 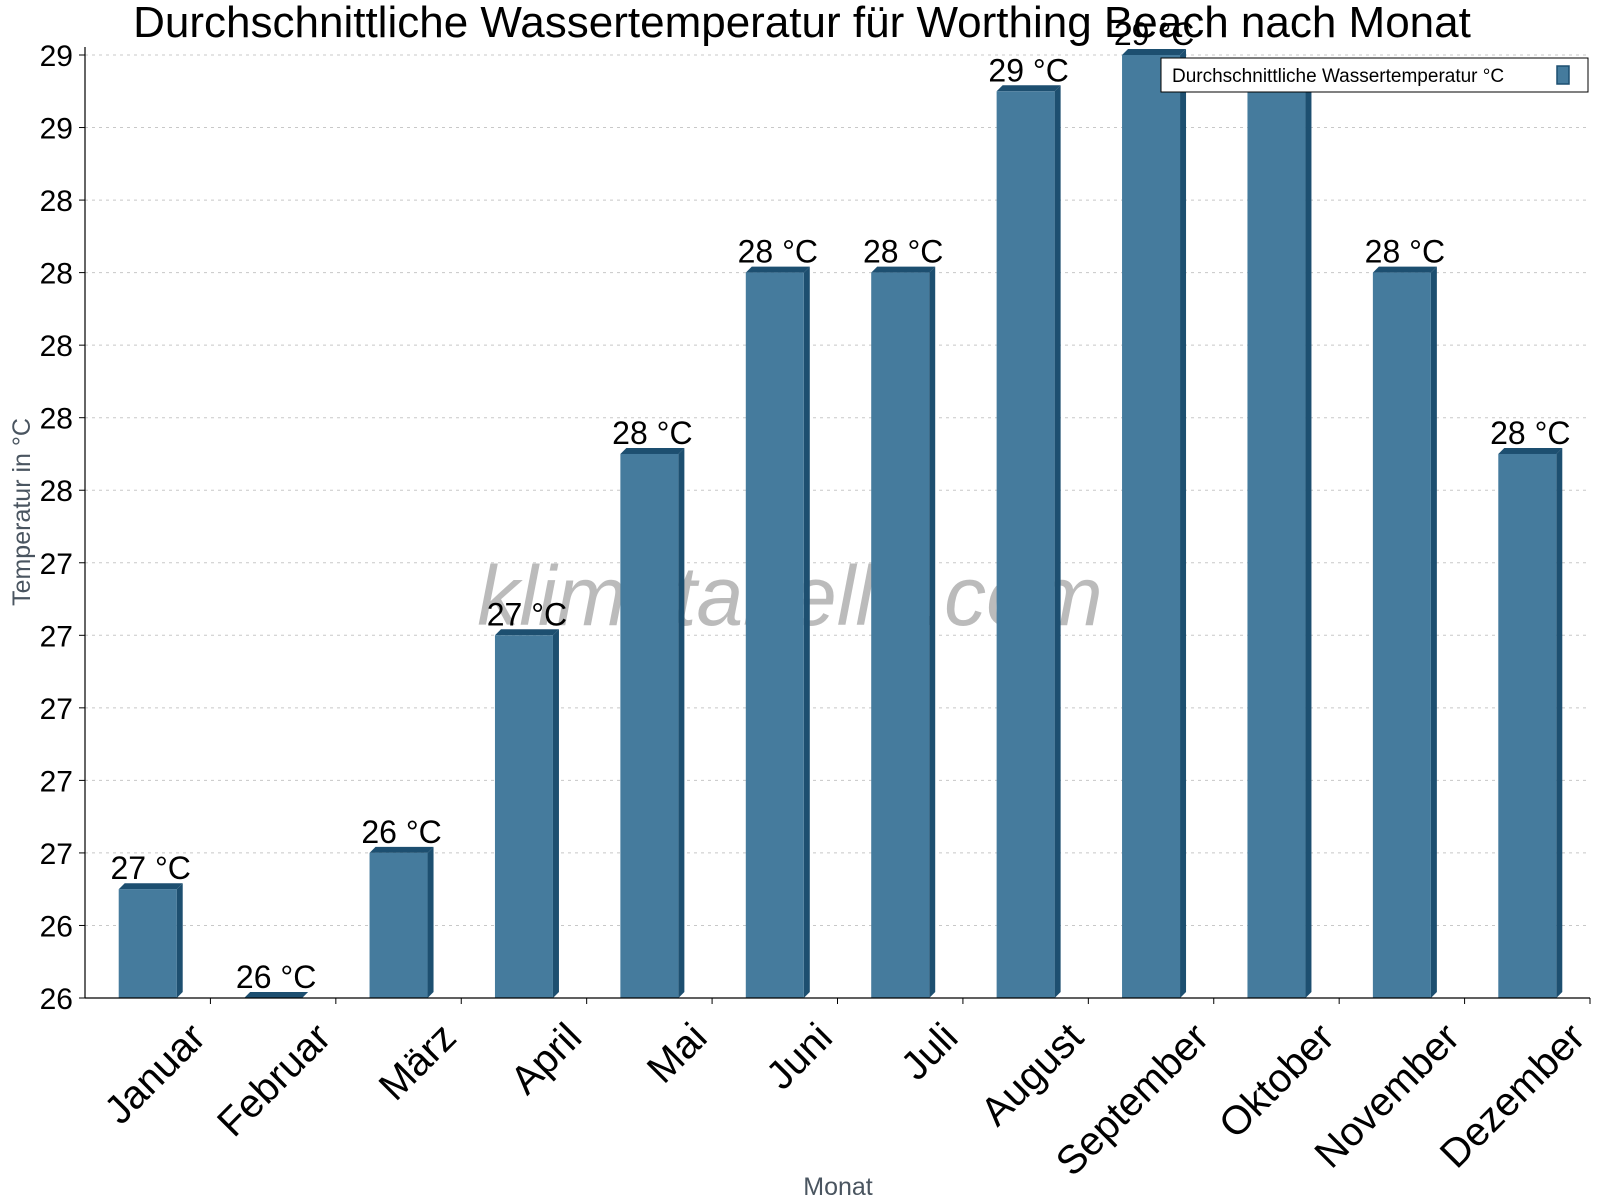 What do you see at coordinates (22, 512) in the screenshot?
I see `y-axis-label: Temperatur in °C` at bounding box center [22, 512].